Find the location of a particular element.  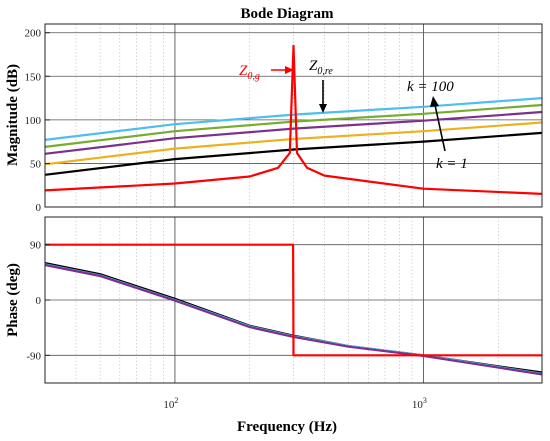

y-tick-label: 100 is located at coordinates (33, 121).